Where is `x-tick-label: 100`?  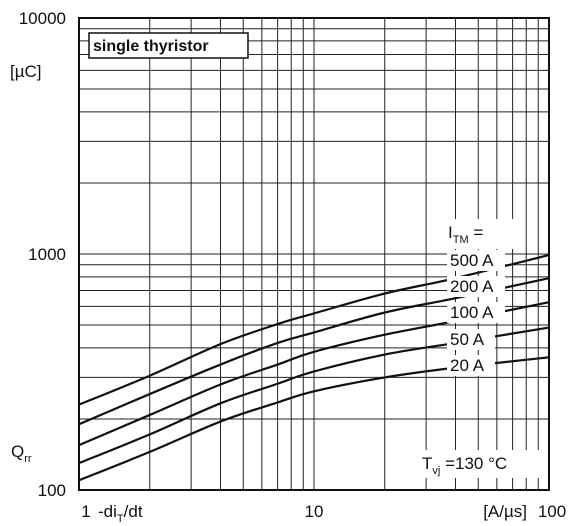 x-tick-label: 100 is located at coordinates (552, 511).